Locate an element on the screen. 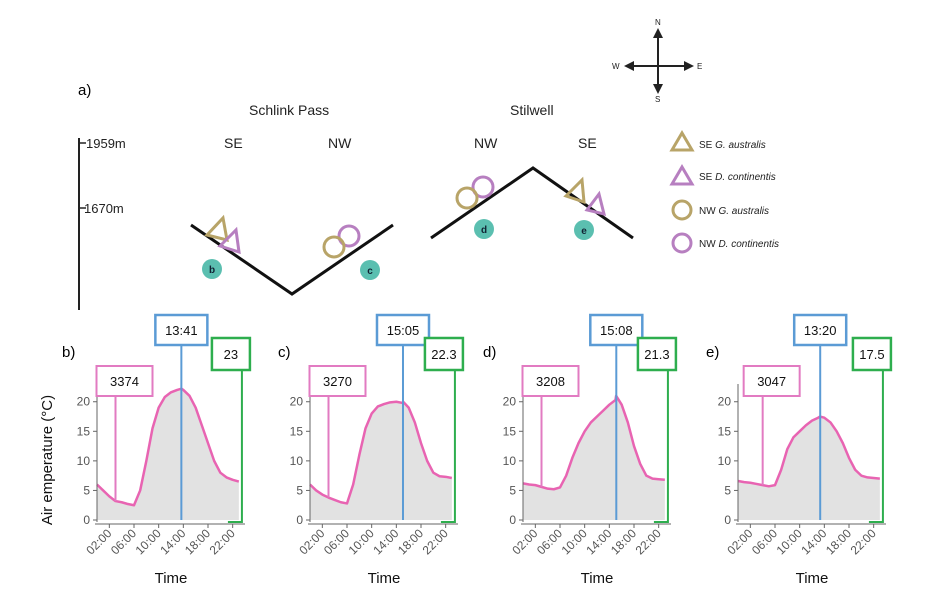 The width and height of the screenshot is (932, 602). panel-letter: d) is located at coordinates (489, 352).